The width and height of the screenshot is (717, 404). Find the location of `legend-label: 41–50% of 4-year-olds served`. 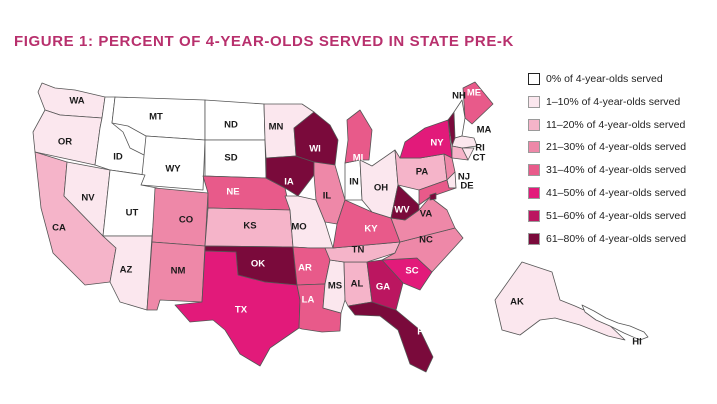

legend-label: 41–50% of 4-year-olds served is located at coordinates (616, 192).